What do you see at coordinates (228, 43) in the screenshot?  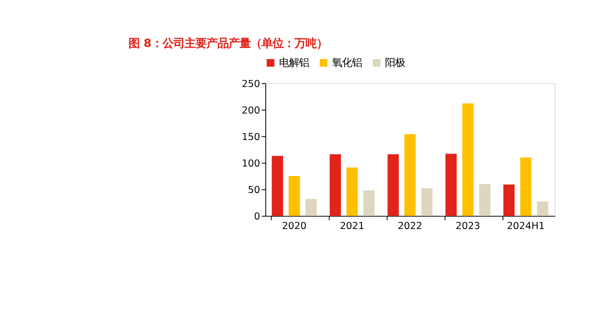 I see `chart-title: 图 8：公司主要产品产量（单位：万吨）` at bounding box center [228, 43].